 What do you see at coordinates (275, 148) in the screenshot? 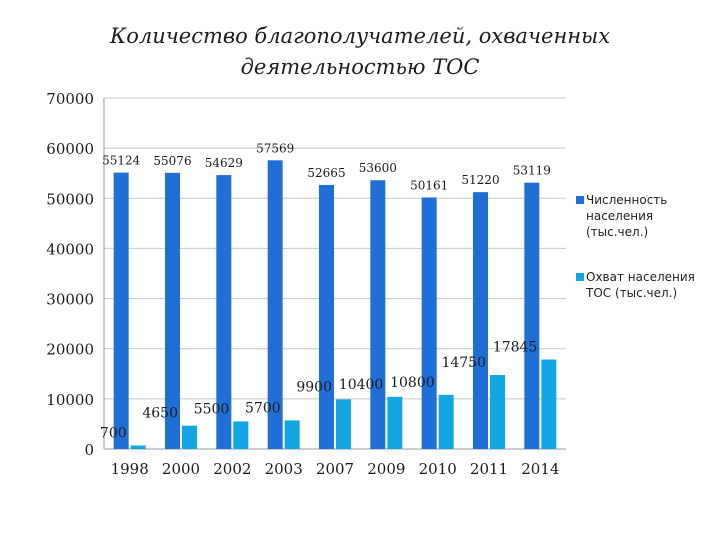
I see `data-label-population-2003: 57569` at bounding box center [275, 148].